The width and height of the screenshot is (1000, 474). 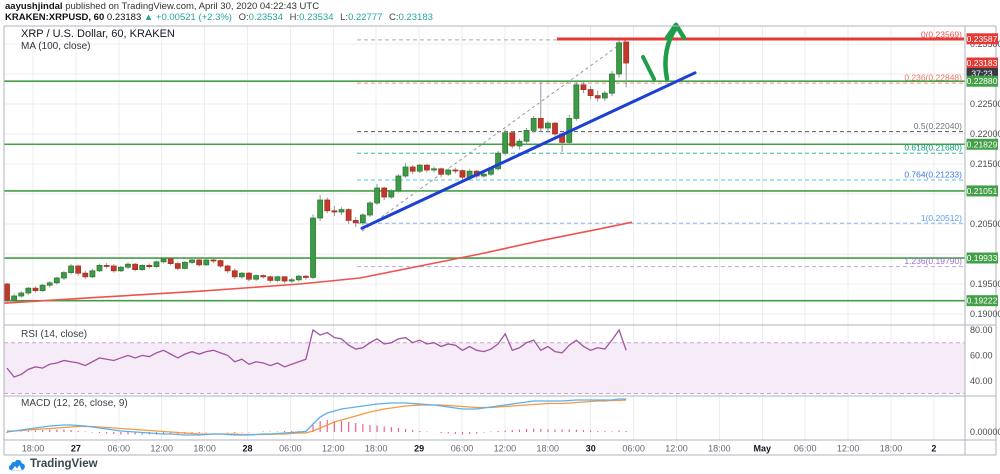 What do you see at coordinates (124, 17) in the screenshot?
I see `last-price: 0.23183` at bounding box center [124, 17].